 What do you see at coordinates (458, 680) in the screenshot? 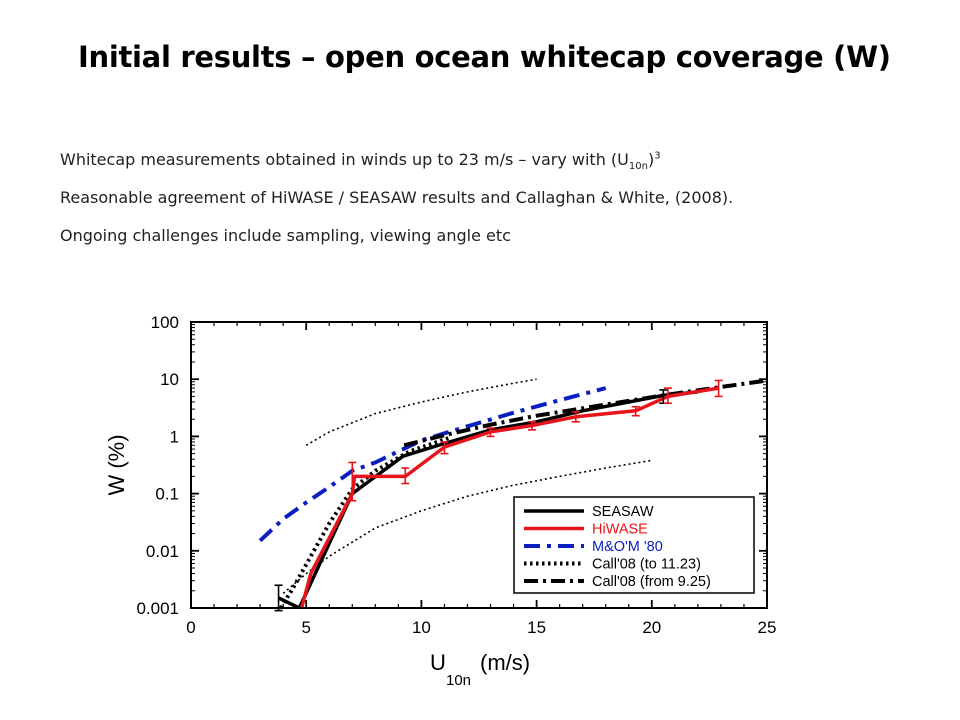
I see `x-axis-label-sub: 10n` at bounding box center [458, 680].